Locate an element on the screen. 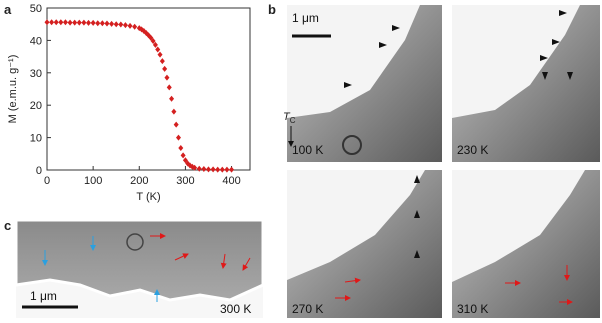  image-label: 270 K is located at coordinates (307, 309).